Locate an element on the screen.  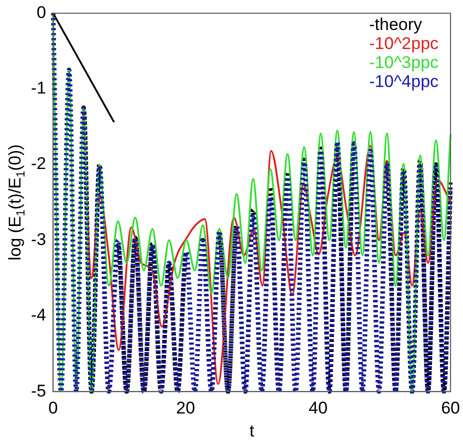
y-tick-label: -2 is located at coordinates (38, 164).